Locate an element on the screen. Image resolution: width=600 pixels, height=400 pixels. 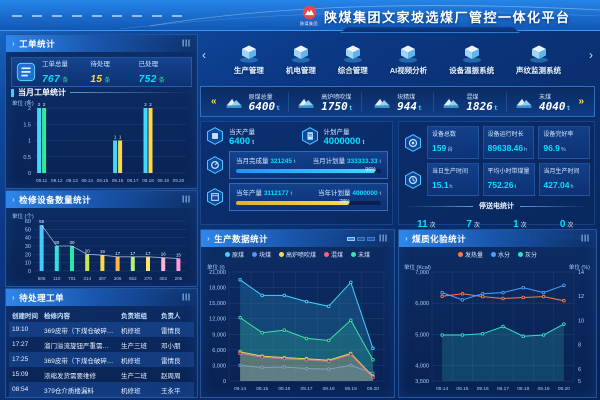
legend-item: 末煤 is located at coordinates (360, 254).